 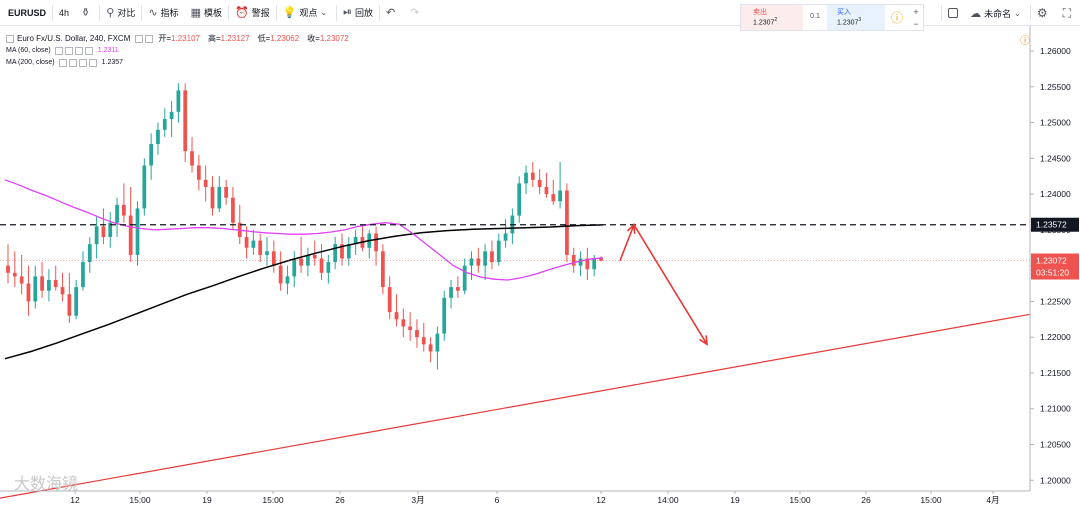 I want to click on ma200-value: 1.2357, so click(x=112, y=62).